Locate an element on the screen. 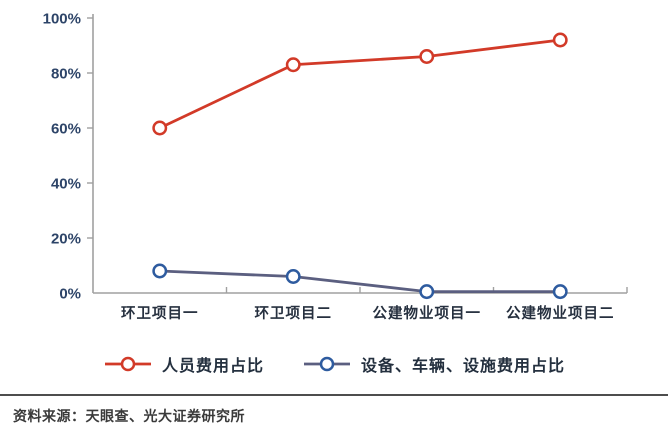 This screenshot has height=429, width=668. chart-legend: 人员费用占比 设备、车辆、设施费用占比 is located at coordinates (334, 364).